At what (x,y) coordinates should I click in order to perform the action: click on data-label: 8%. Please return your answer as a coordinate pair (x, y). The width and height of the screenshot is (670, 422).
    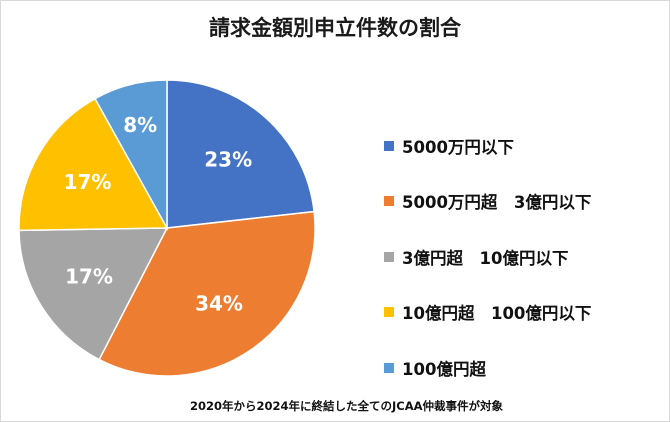
    Looking at the image, I should click on (140, 125).